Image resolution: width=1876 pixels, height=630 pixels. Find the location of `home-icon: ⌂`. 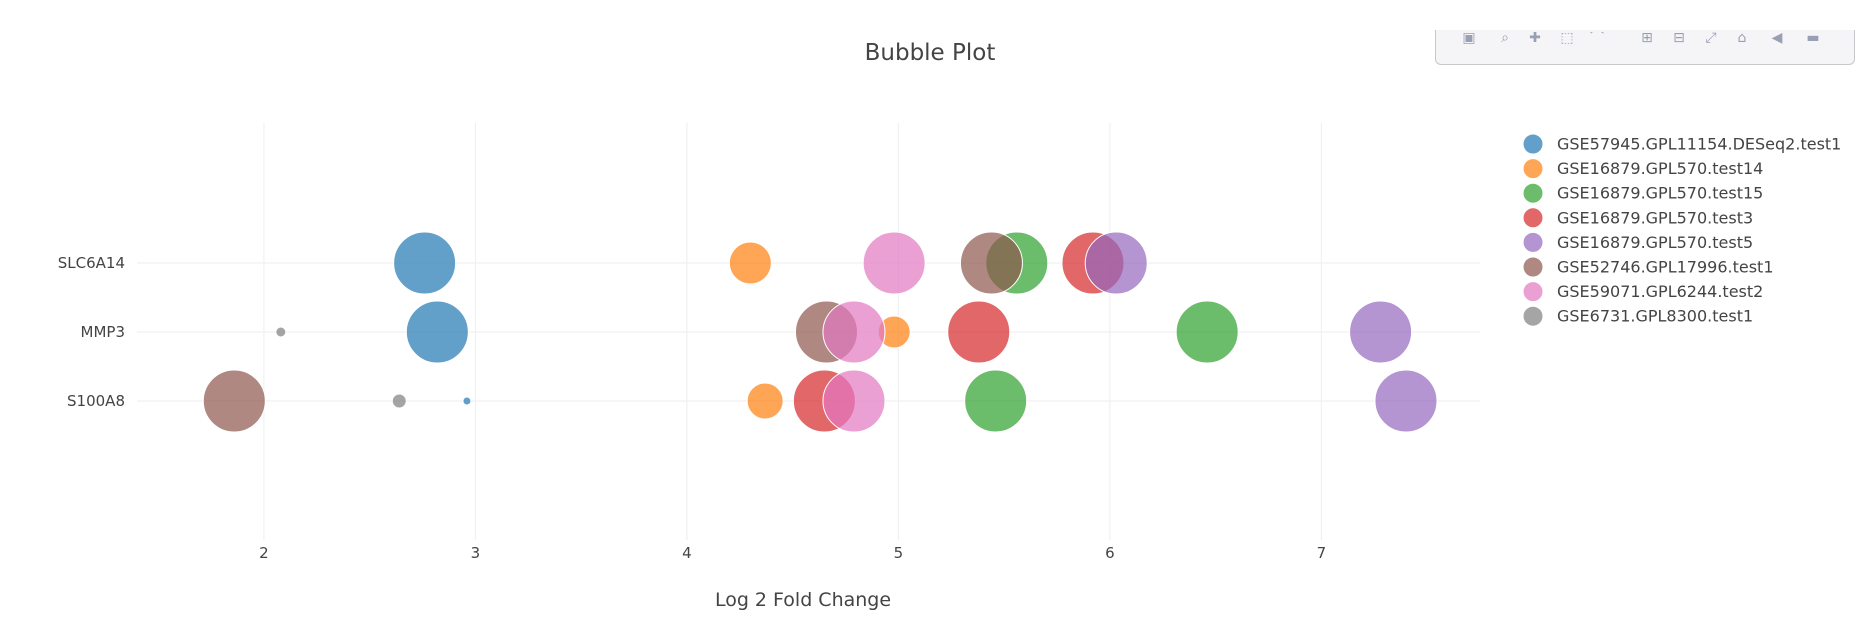

home-icon: ⌂ is located at coordinates (1742, 38).